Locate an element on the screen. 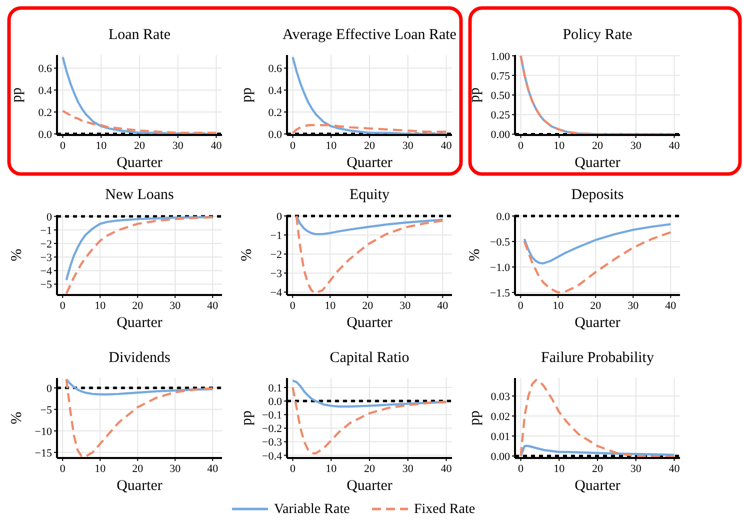 Image resolution: width=744 pixels, height=521 pixels. y-tick-label: 0.75 is located at coordinates (500, 76).